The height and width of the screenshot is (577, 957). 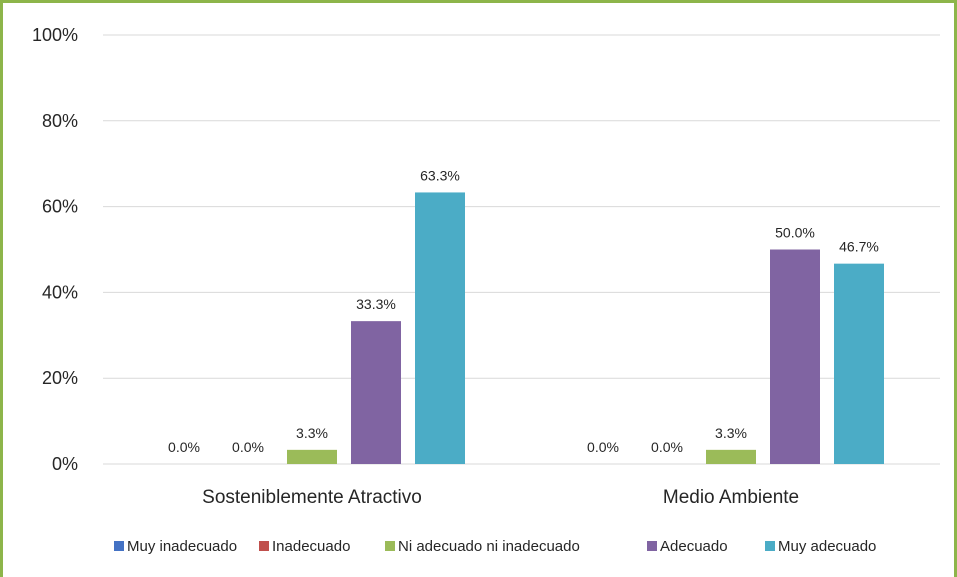 What do you see at coordinates (440, 175) in the screenshot?
I see `data-label: 63.3%` at bounding box center [440, 175].